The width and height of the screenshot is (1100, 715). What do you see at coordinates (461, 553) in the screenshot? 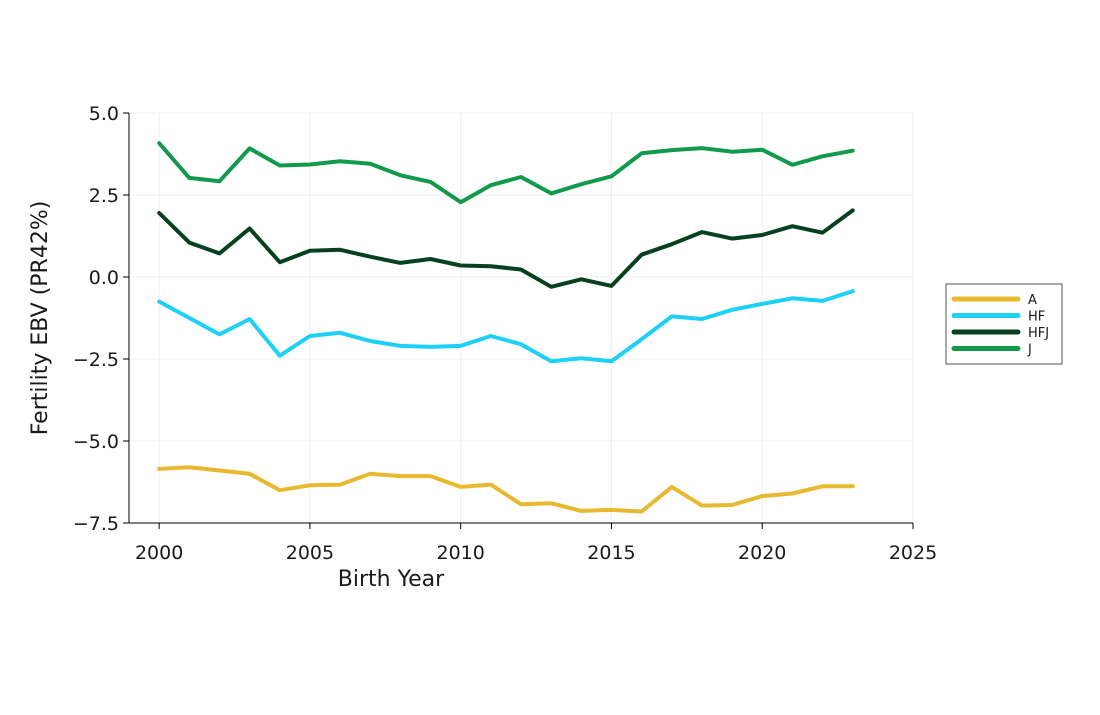
I see `x-tick-label: 2010` at bounding box center [461, 553].